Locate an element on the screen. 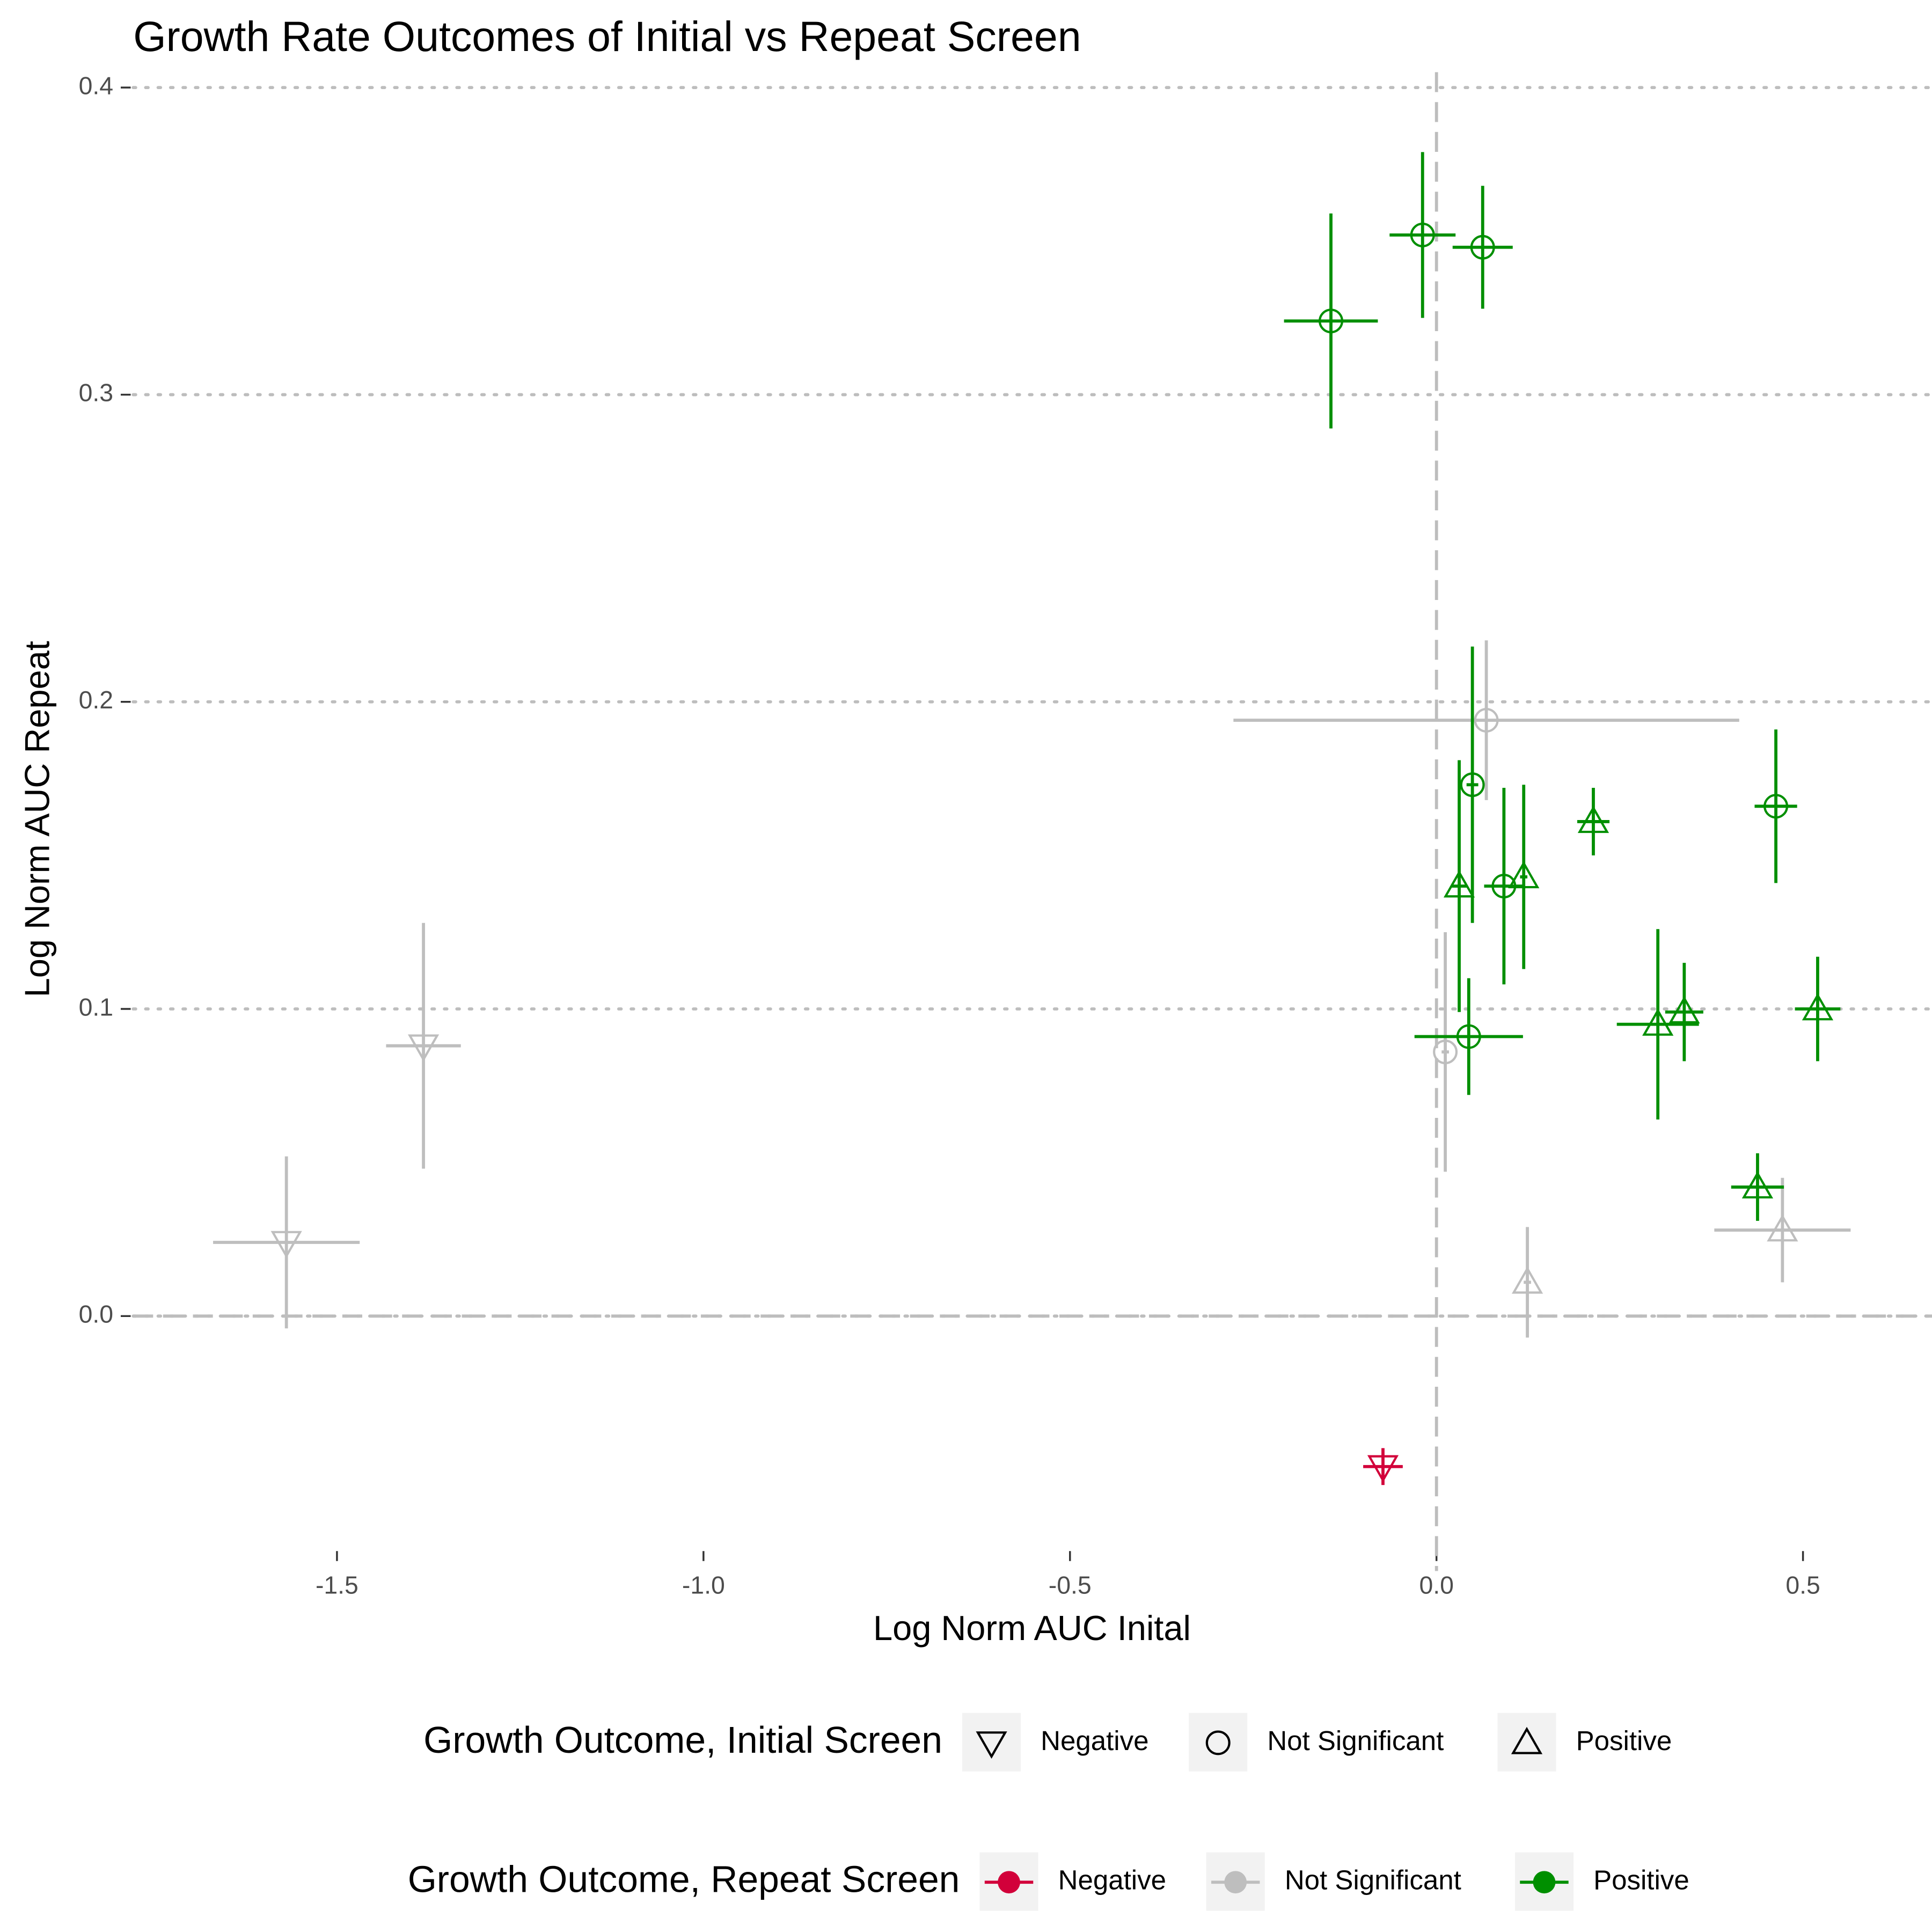  x-tick-label: -1.0 is located at coordinates (703, 1585).